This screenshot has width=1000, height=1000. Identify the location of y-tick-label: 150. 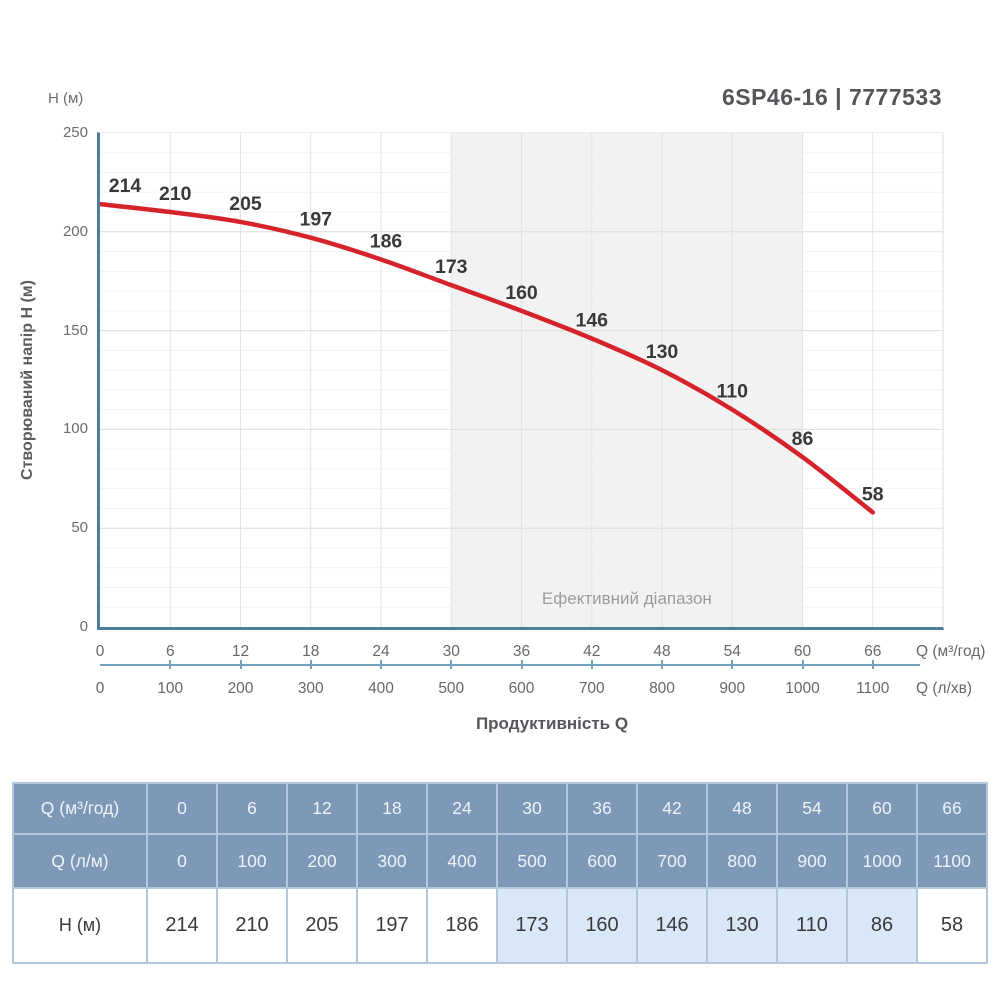
(75, 330).